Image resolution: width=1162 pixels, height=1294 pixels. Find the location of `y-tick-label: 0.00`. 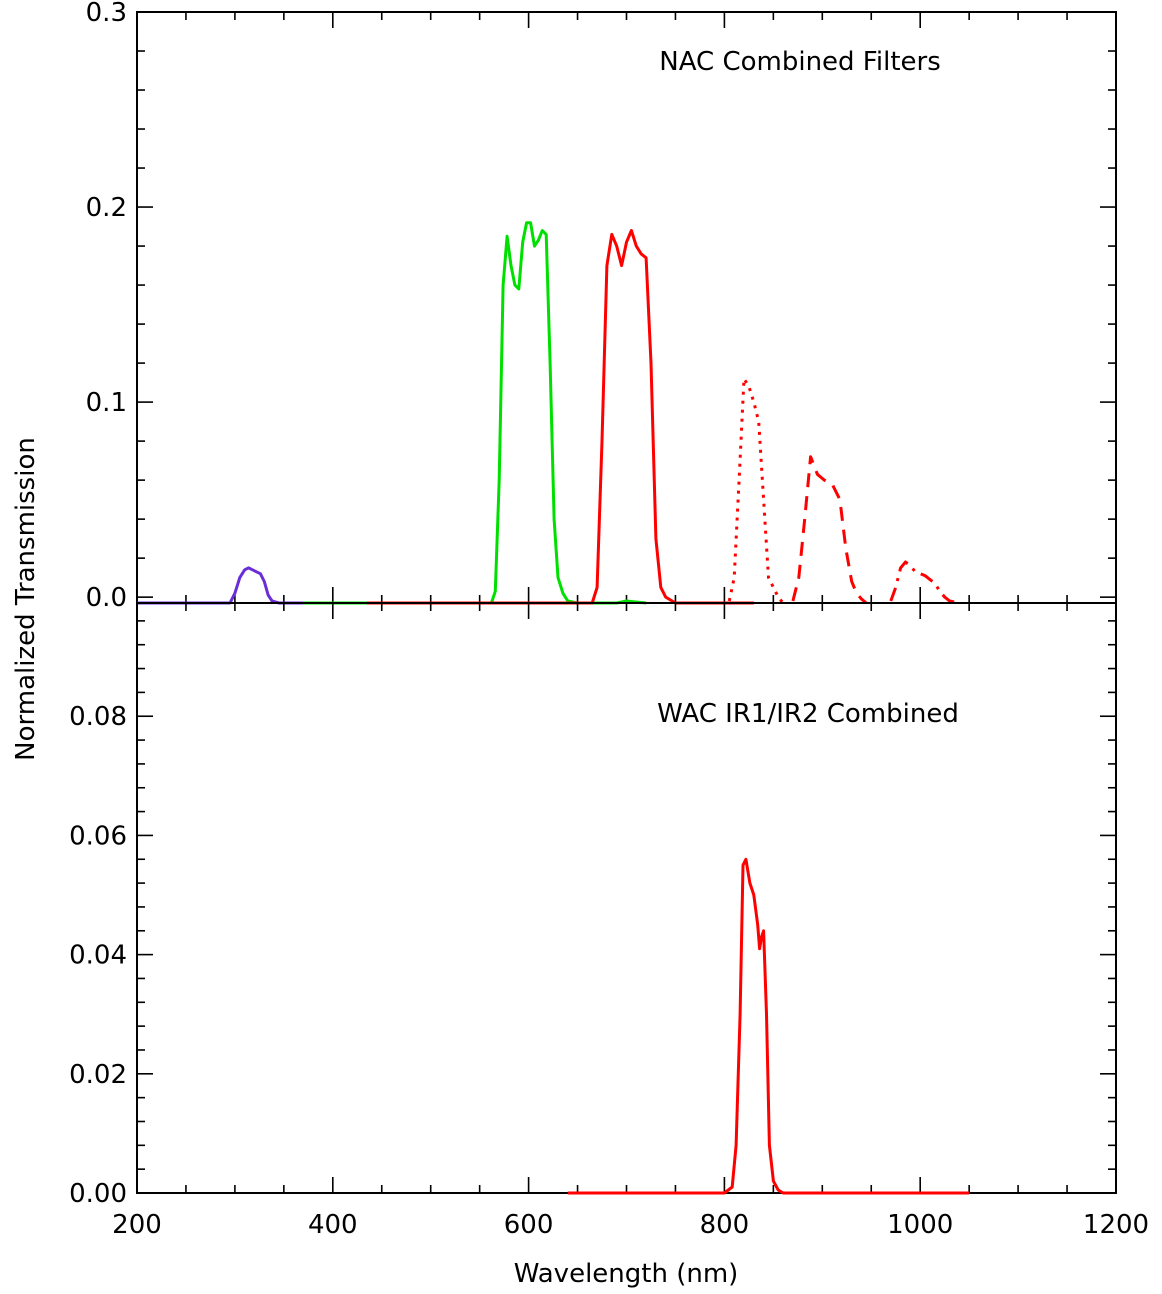

y-tick-label: 0.00 is located at coordinates (98, 1194).